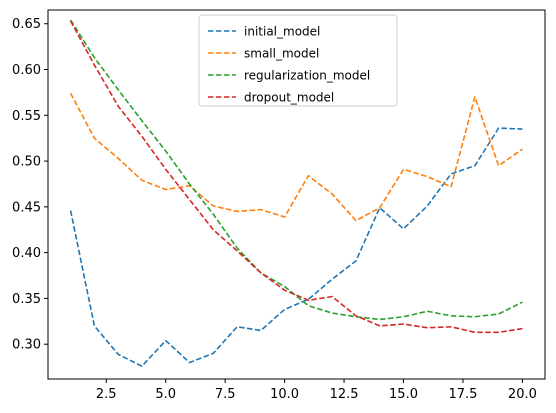 The width and height of the screenshot is (556, 413). I want to click on legend-item: regularization_model, so click(289, 76).